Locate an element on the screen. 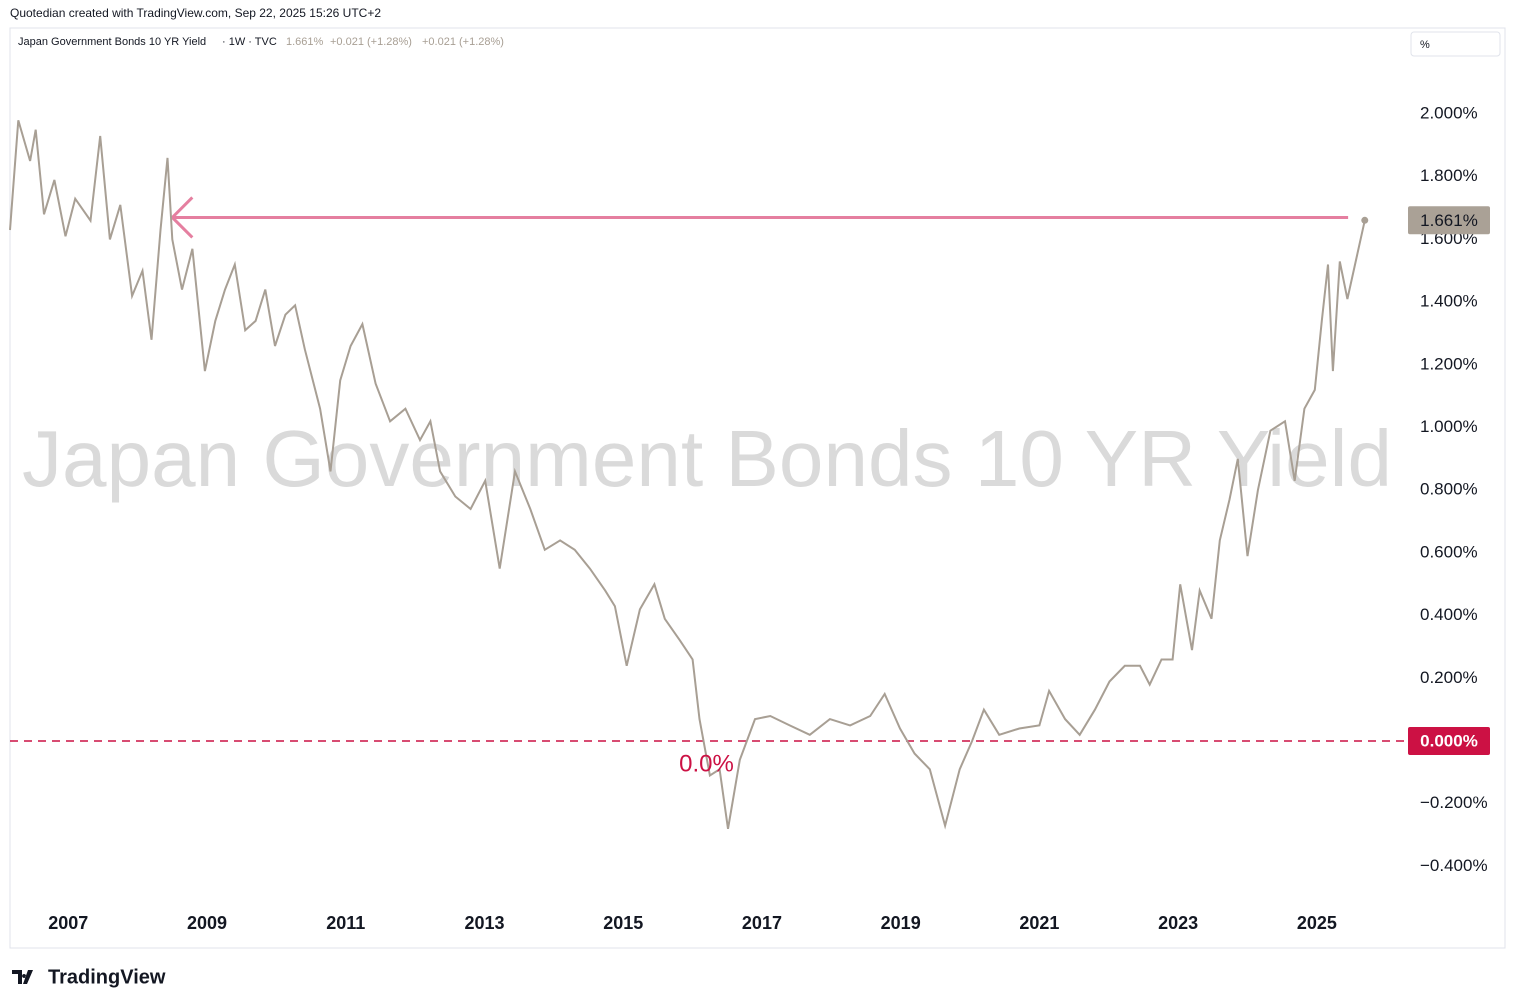 The height and width of the screenshot is (1008, 1515). arrow-head is located at coordinates (182, 217).